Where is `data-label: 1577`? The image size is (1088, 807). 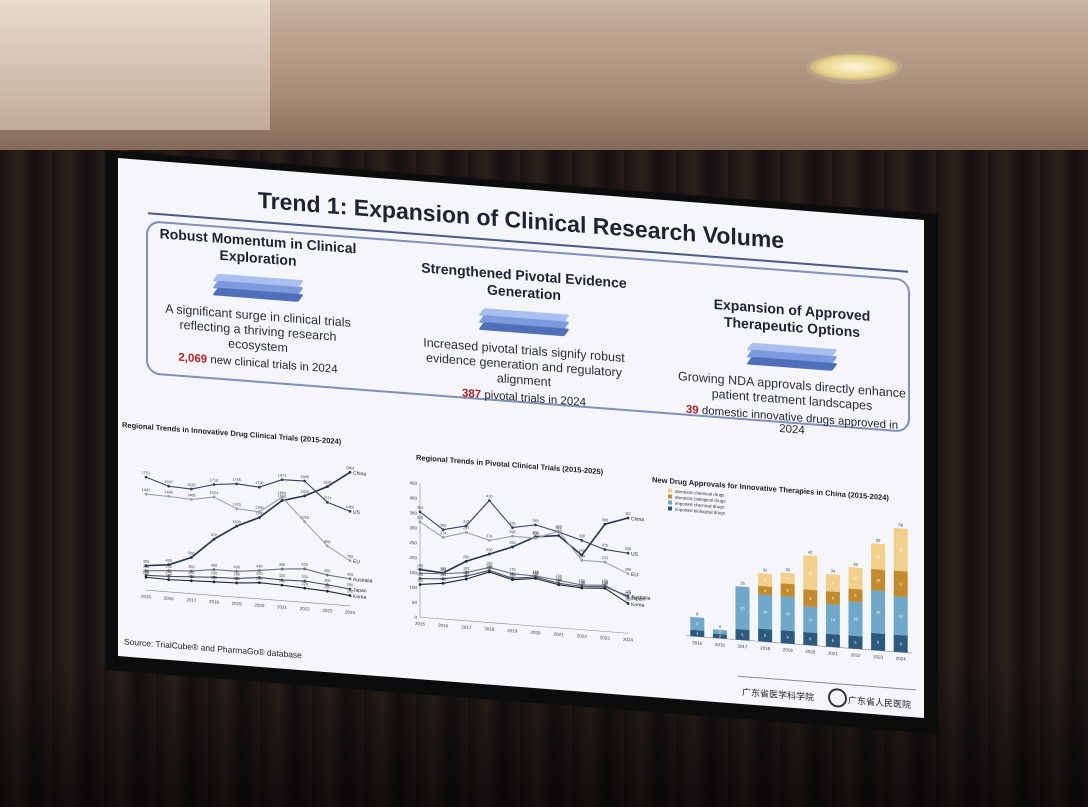
data-label: 1577 is located at coordinates (327, 498).